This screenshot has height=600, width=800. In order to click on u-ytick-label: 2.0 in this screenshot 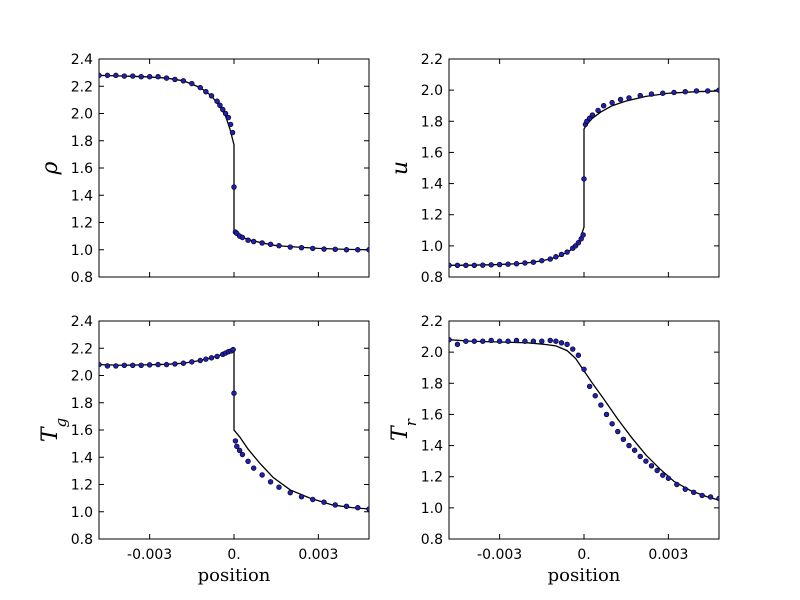, I will do `click(432, 91)`.